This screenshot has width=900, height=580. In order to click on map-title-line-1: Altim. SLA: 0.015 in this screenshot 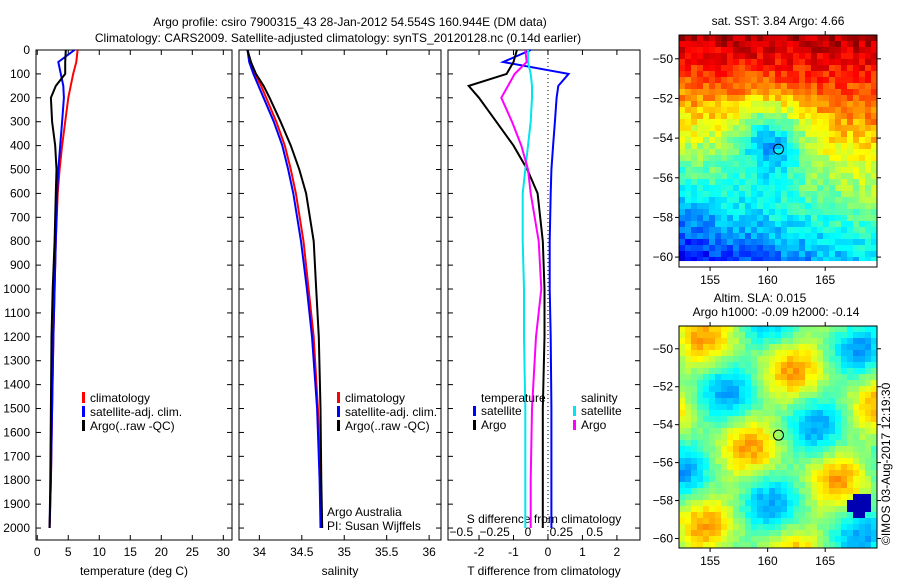, I will do `click(760, 298)`.